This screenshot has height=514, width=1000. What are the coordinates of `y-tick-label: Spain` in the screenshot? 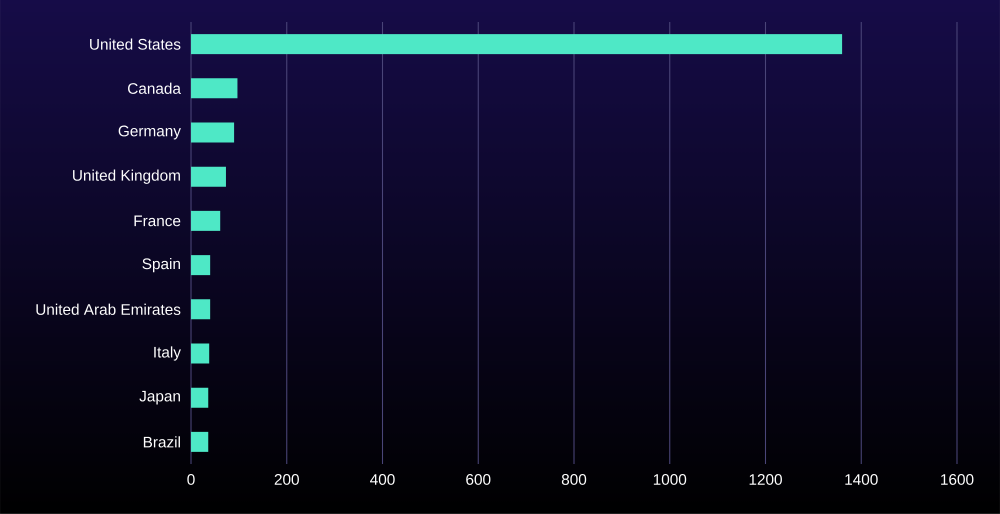 It's located at (161, 265).